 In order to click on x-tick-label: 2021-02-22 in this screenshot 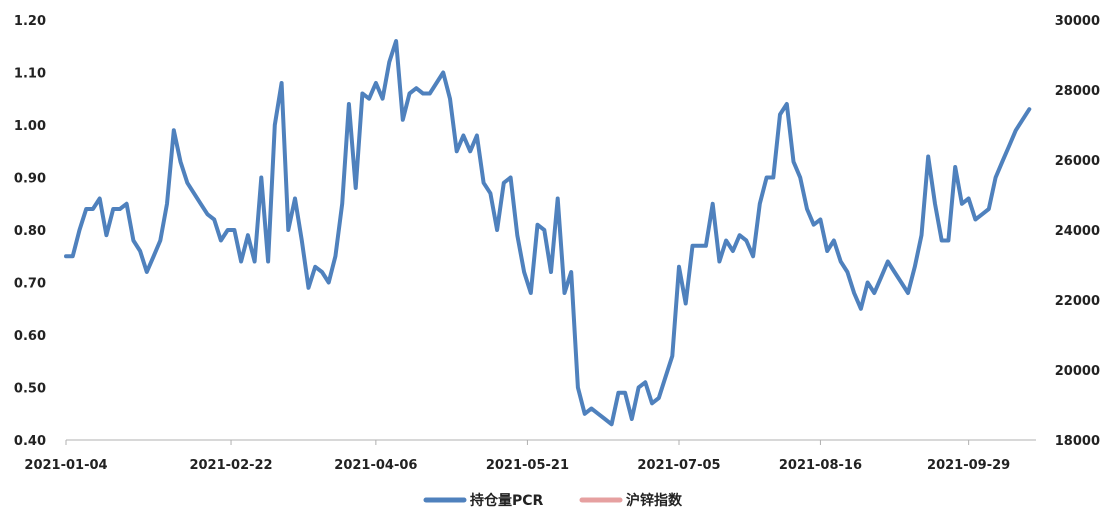, I will do `click(230, 465)`.